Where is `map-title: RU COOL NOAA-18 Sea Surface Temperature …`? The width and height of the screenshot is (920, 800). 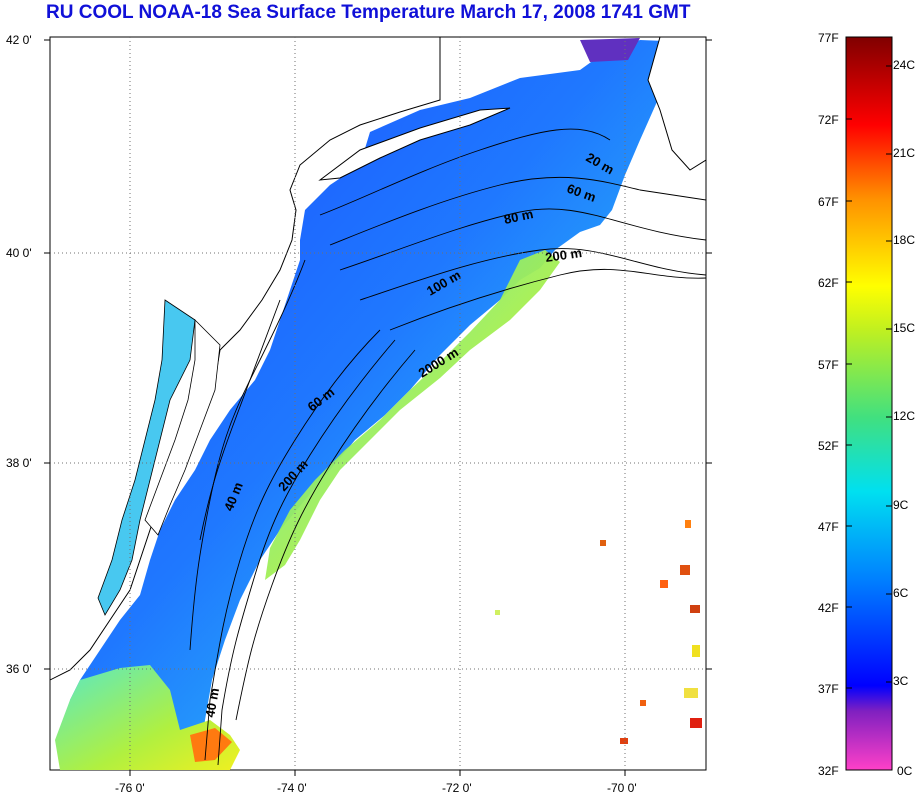 map-title: RU COOL NOAA-18 Sea Surface Temperature … is located at coordinates (368, 12).